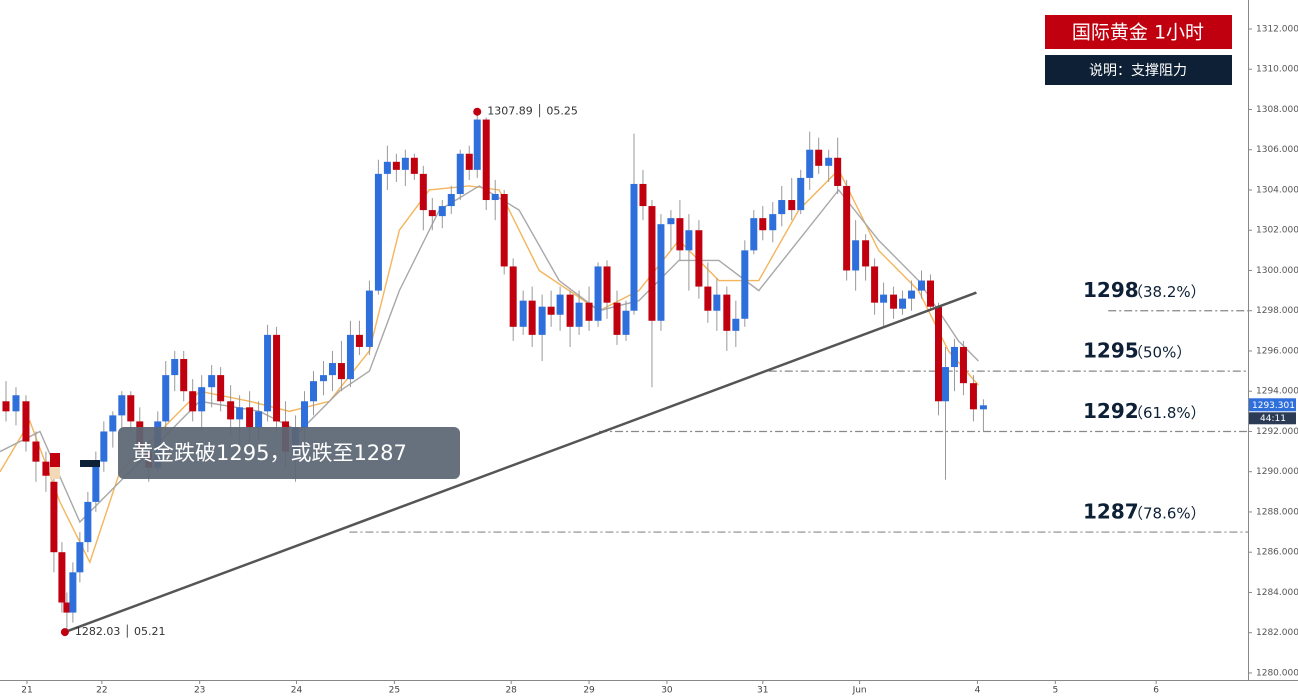  What do you see at coordinates (1277, 593) in the screenshot?
I see `y-tick-label: 1284.000` at bounding box center [1277, 593].